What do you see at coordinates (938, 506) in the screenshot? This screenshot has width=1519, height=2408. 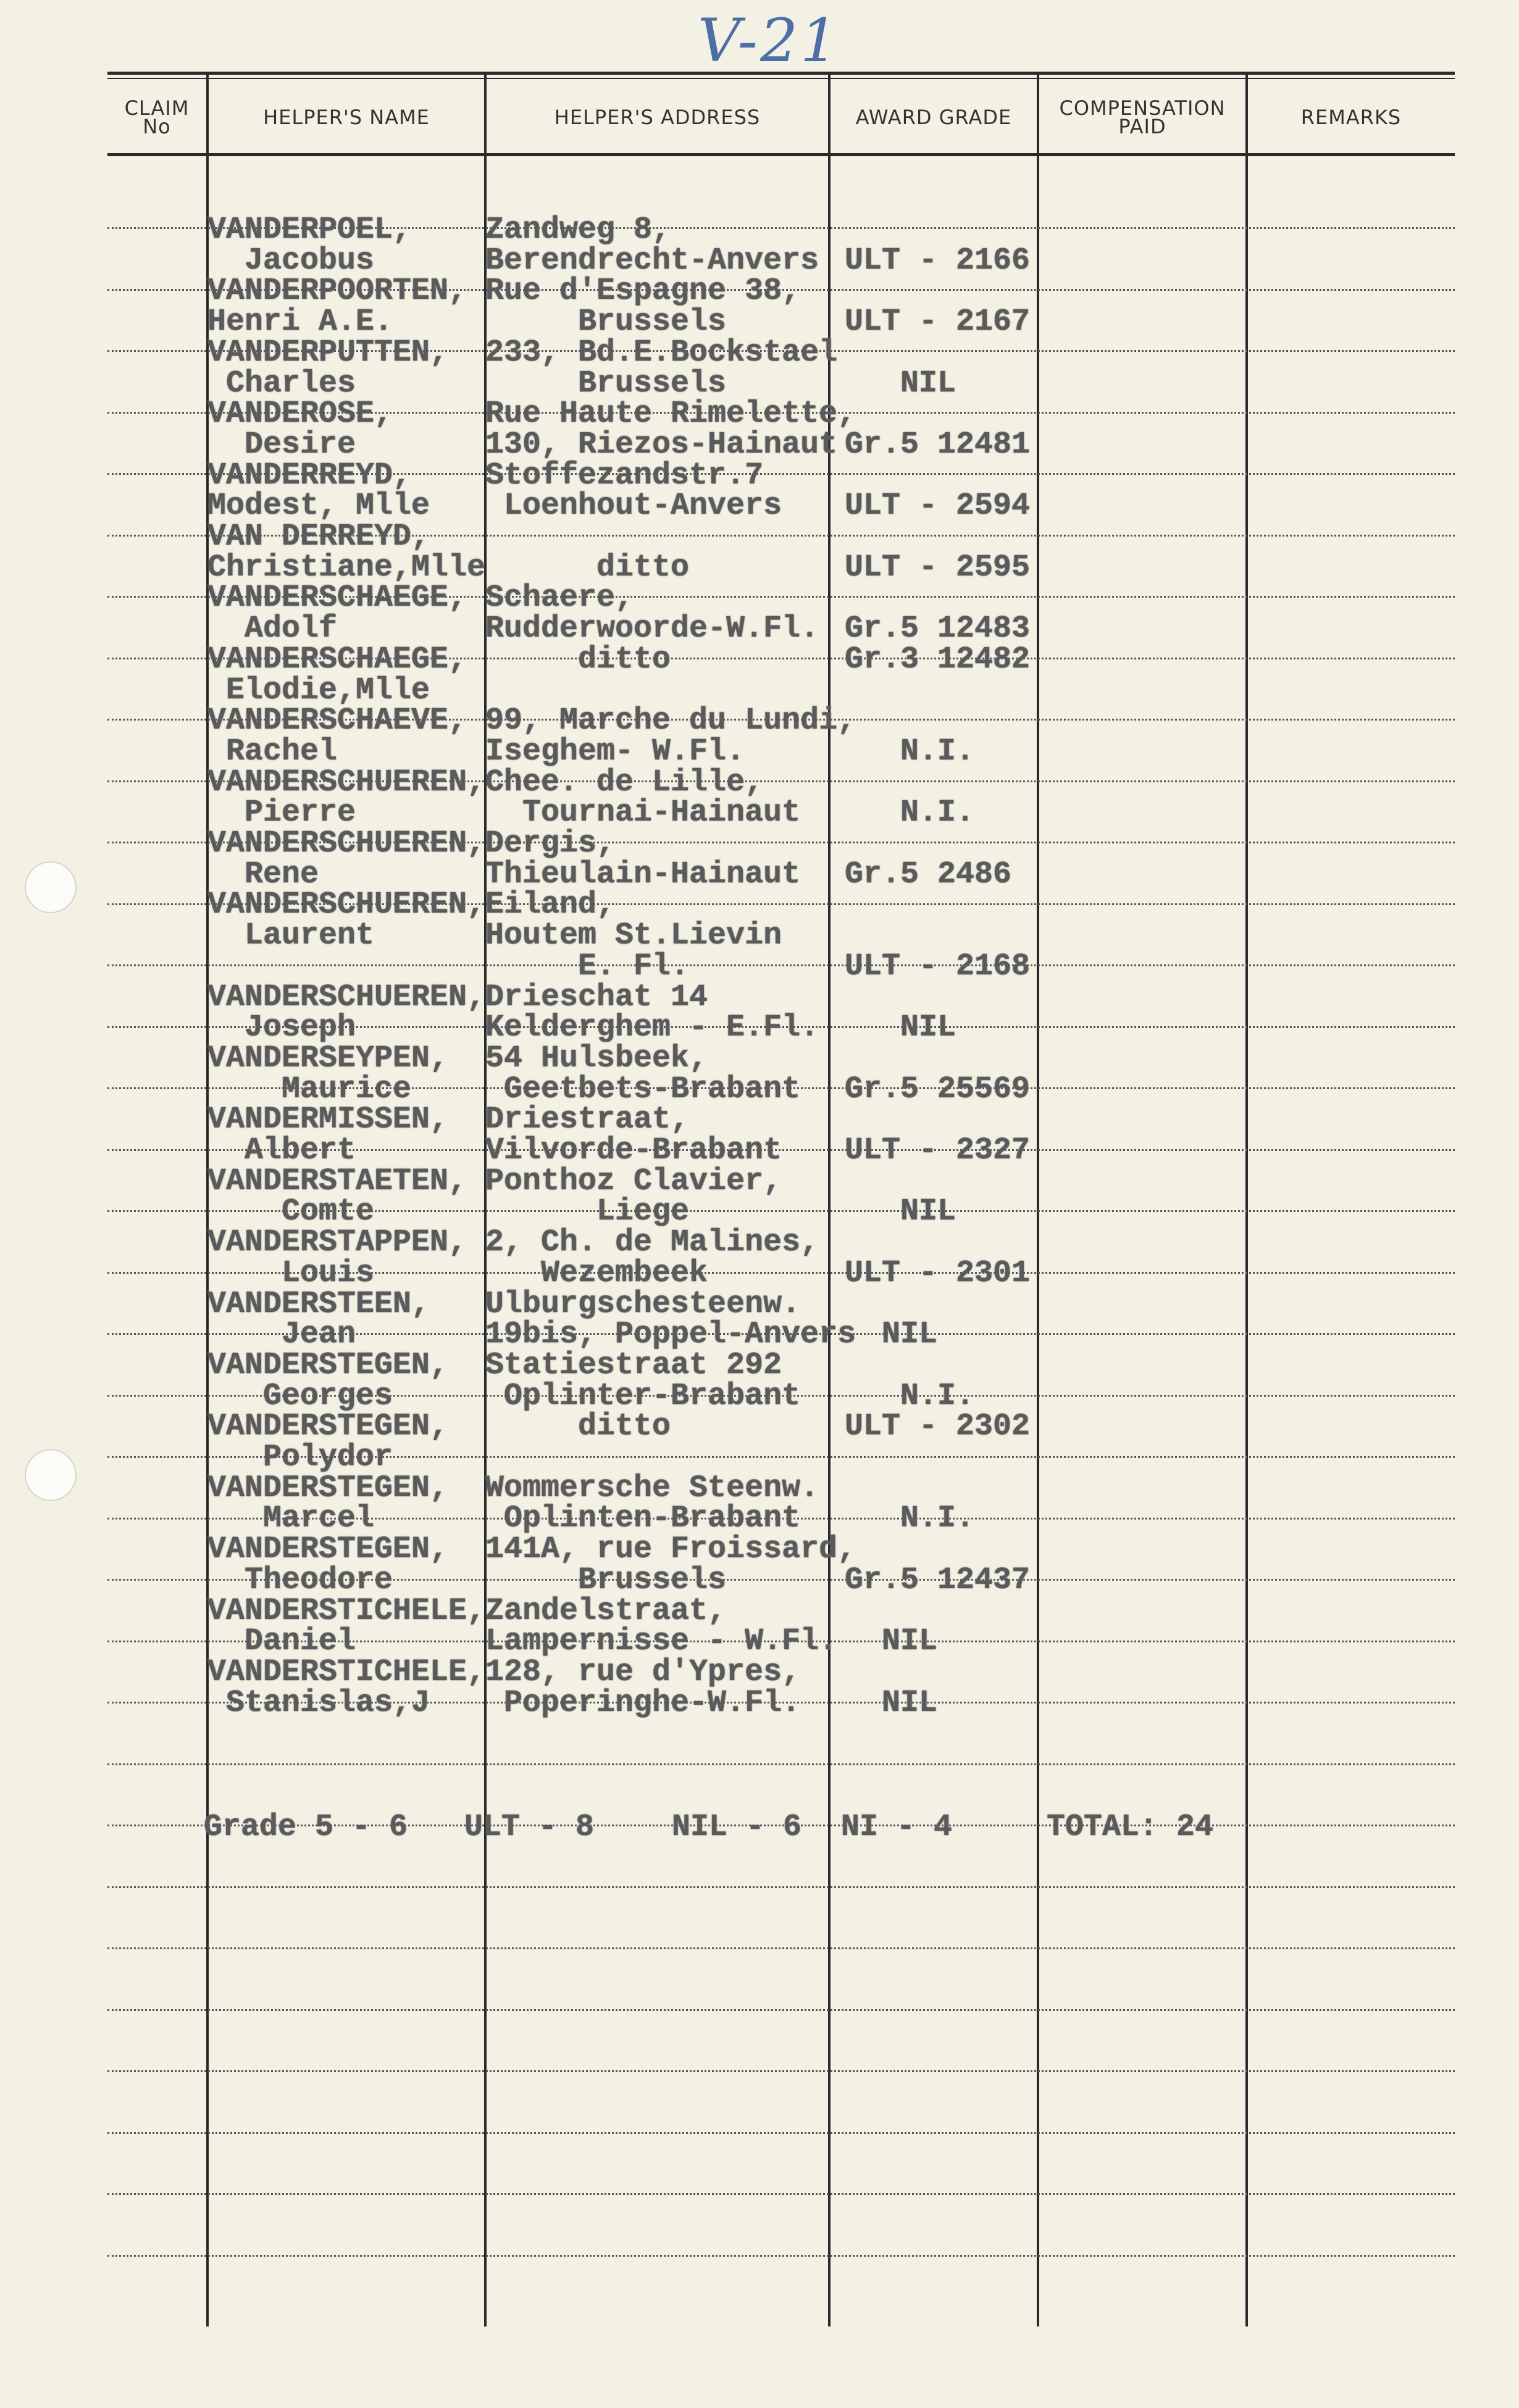 I see `award-grade-text: ULT - 2594` at bounding box center [938, 506].